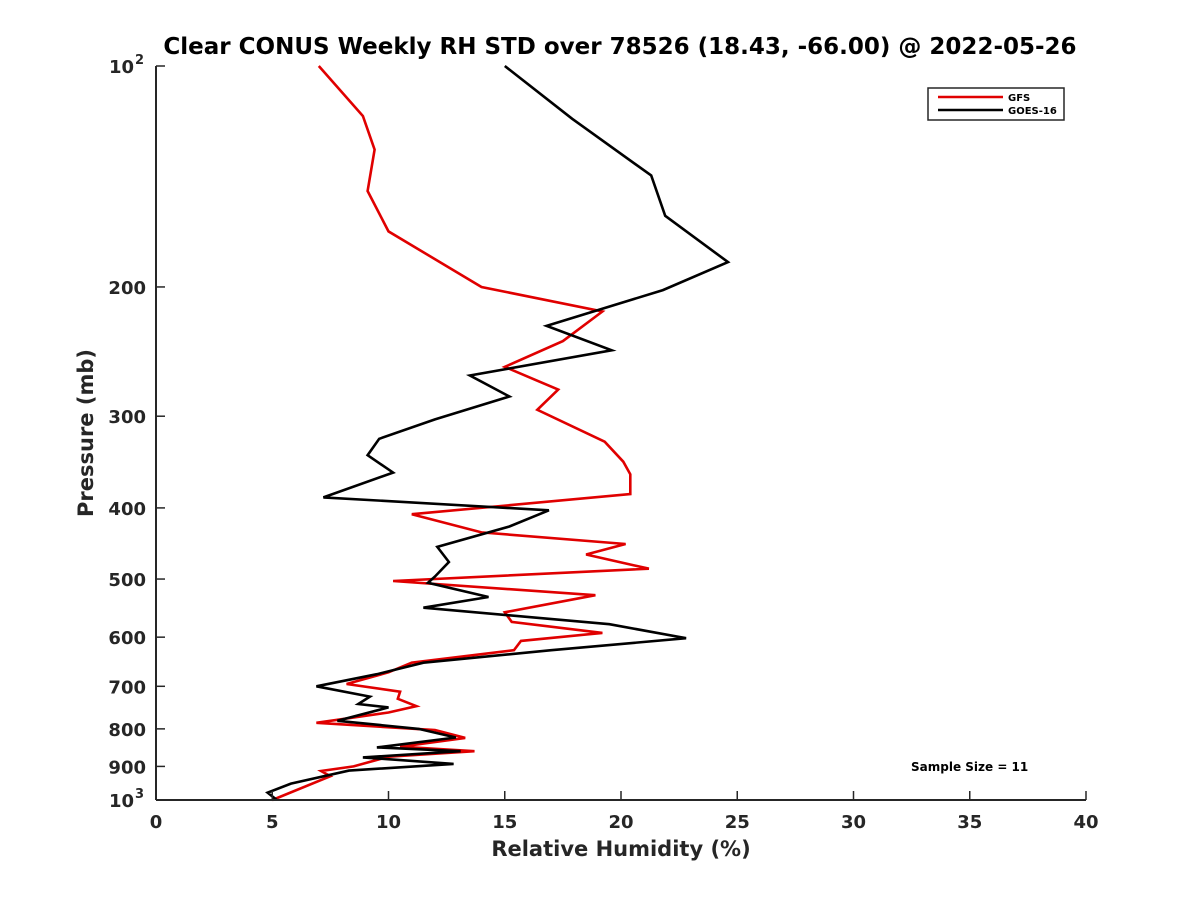  What do you see at coordinates (620, 822) in the screenshot?
I see `x-tick-label: 20` at bounding box center [620, 822].